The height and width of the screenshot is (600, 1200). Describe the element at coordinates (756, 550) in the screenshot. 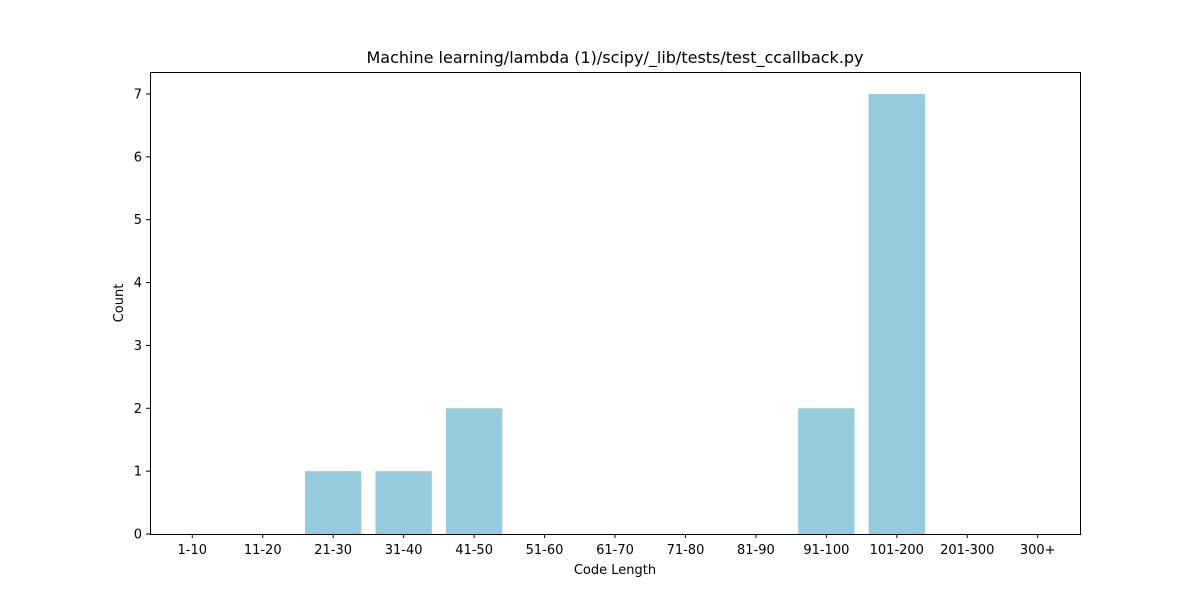

I see `x-tick-label: 81-90` at that location.